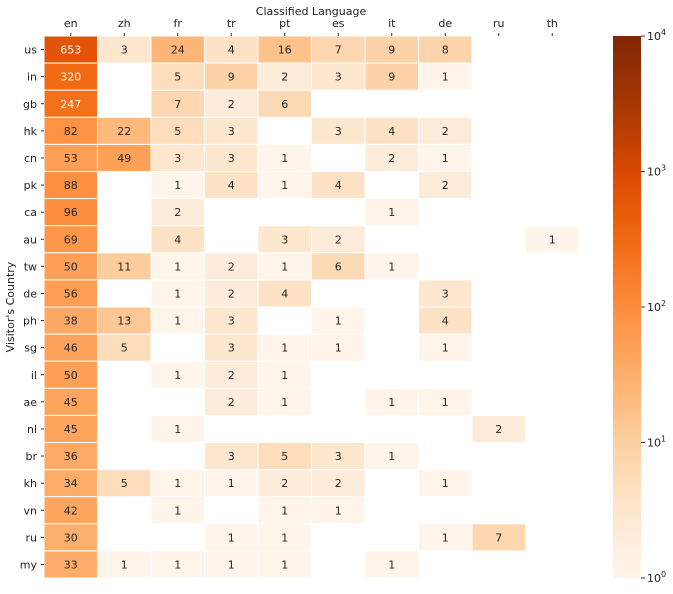 The image size is (673, 594). I want to click on x-tick-label: ru, so click(499, 23).